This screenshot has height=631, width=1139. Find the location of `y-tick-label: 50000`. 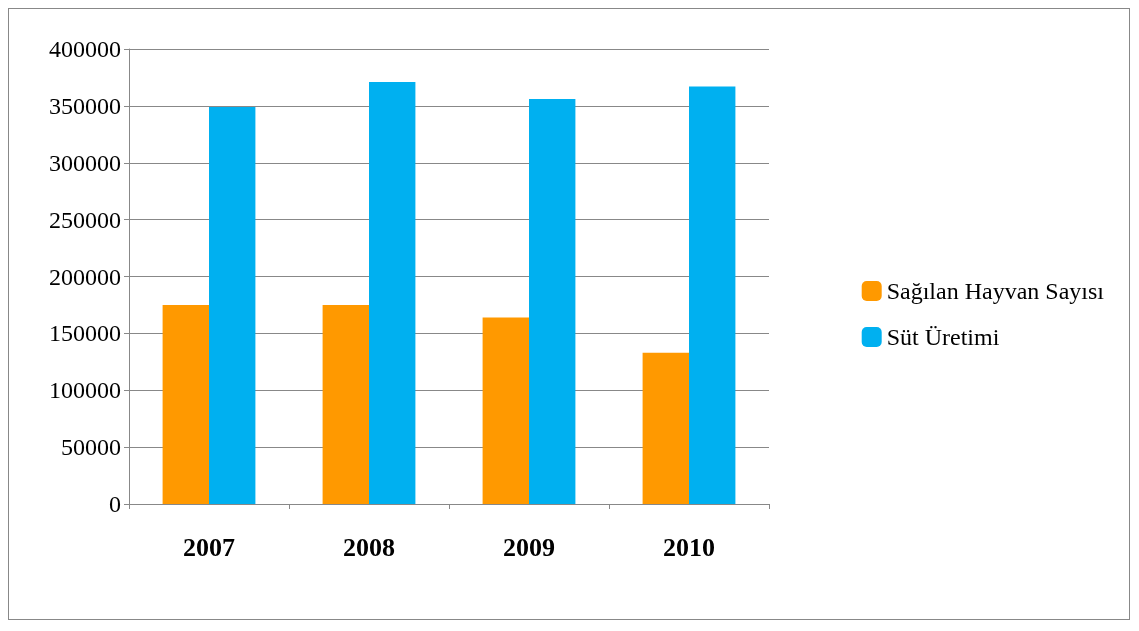

y-tick-label: 50000 is located at coordinates (91, 447).